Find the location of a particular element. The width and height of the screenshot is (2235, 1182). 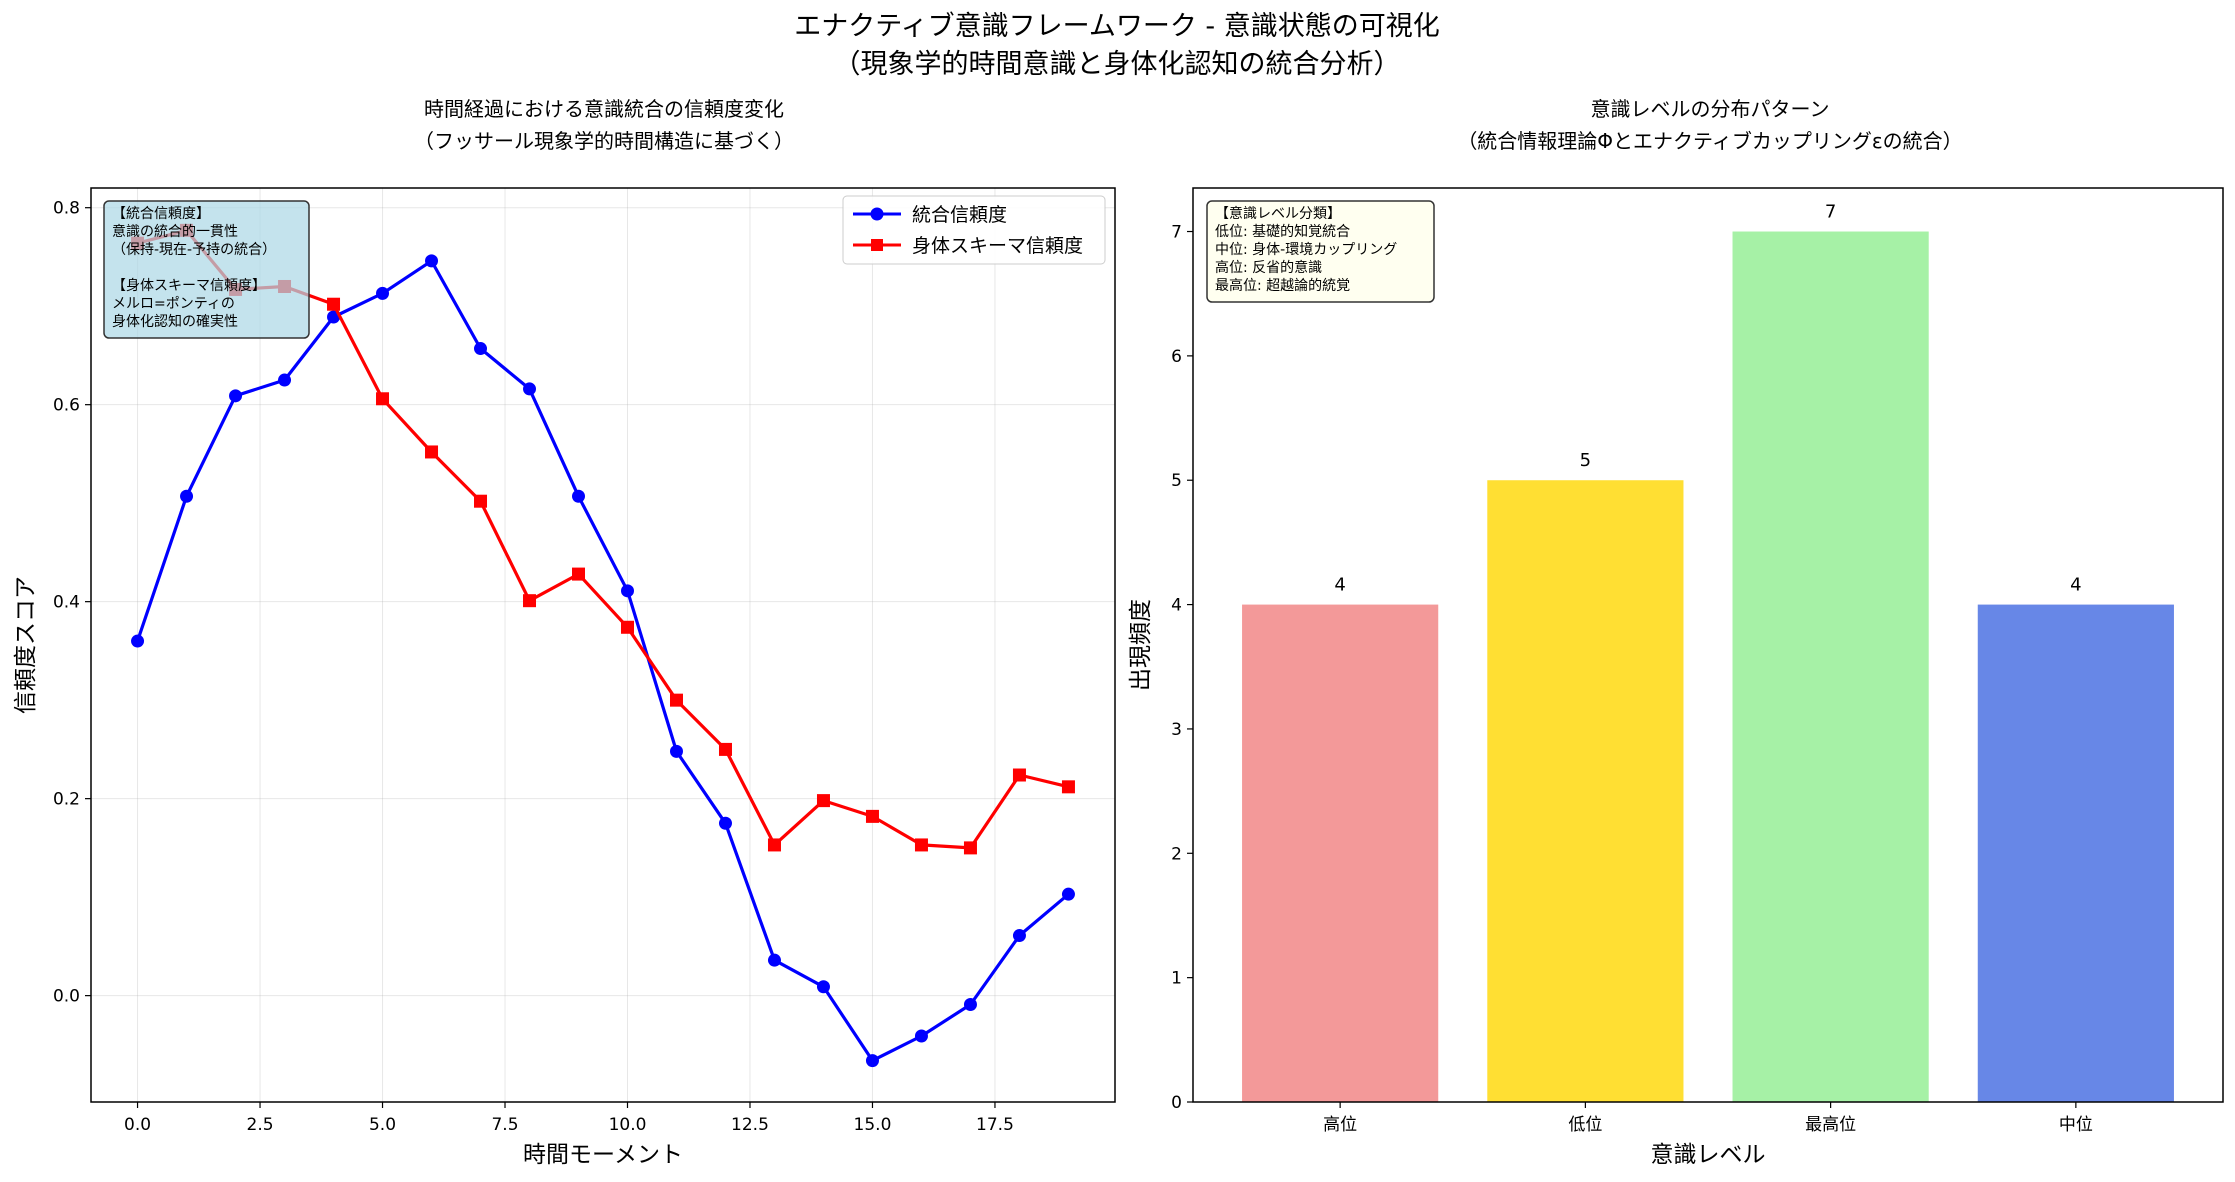

line-chart-y-ticks: 0.0 0.2 0.4 0.6 0.8 is located at coordinates (72, 603).